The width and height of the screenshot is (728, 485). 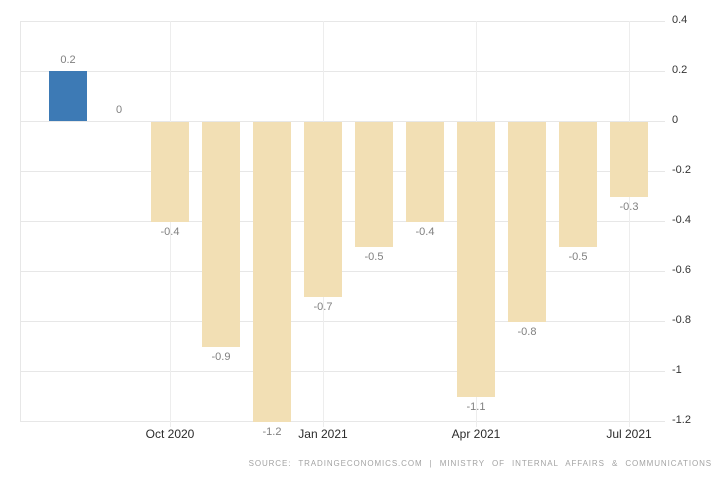 I want to click on bar-value-label: 0.2, so click(x=68, y=60).